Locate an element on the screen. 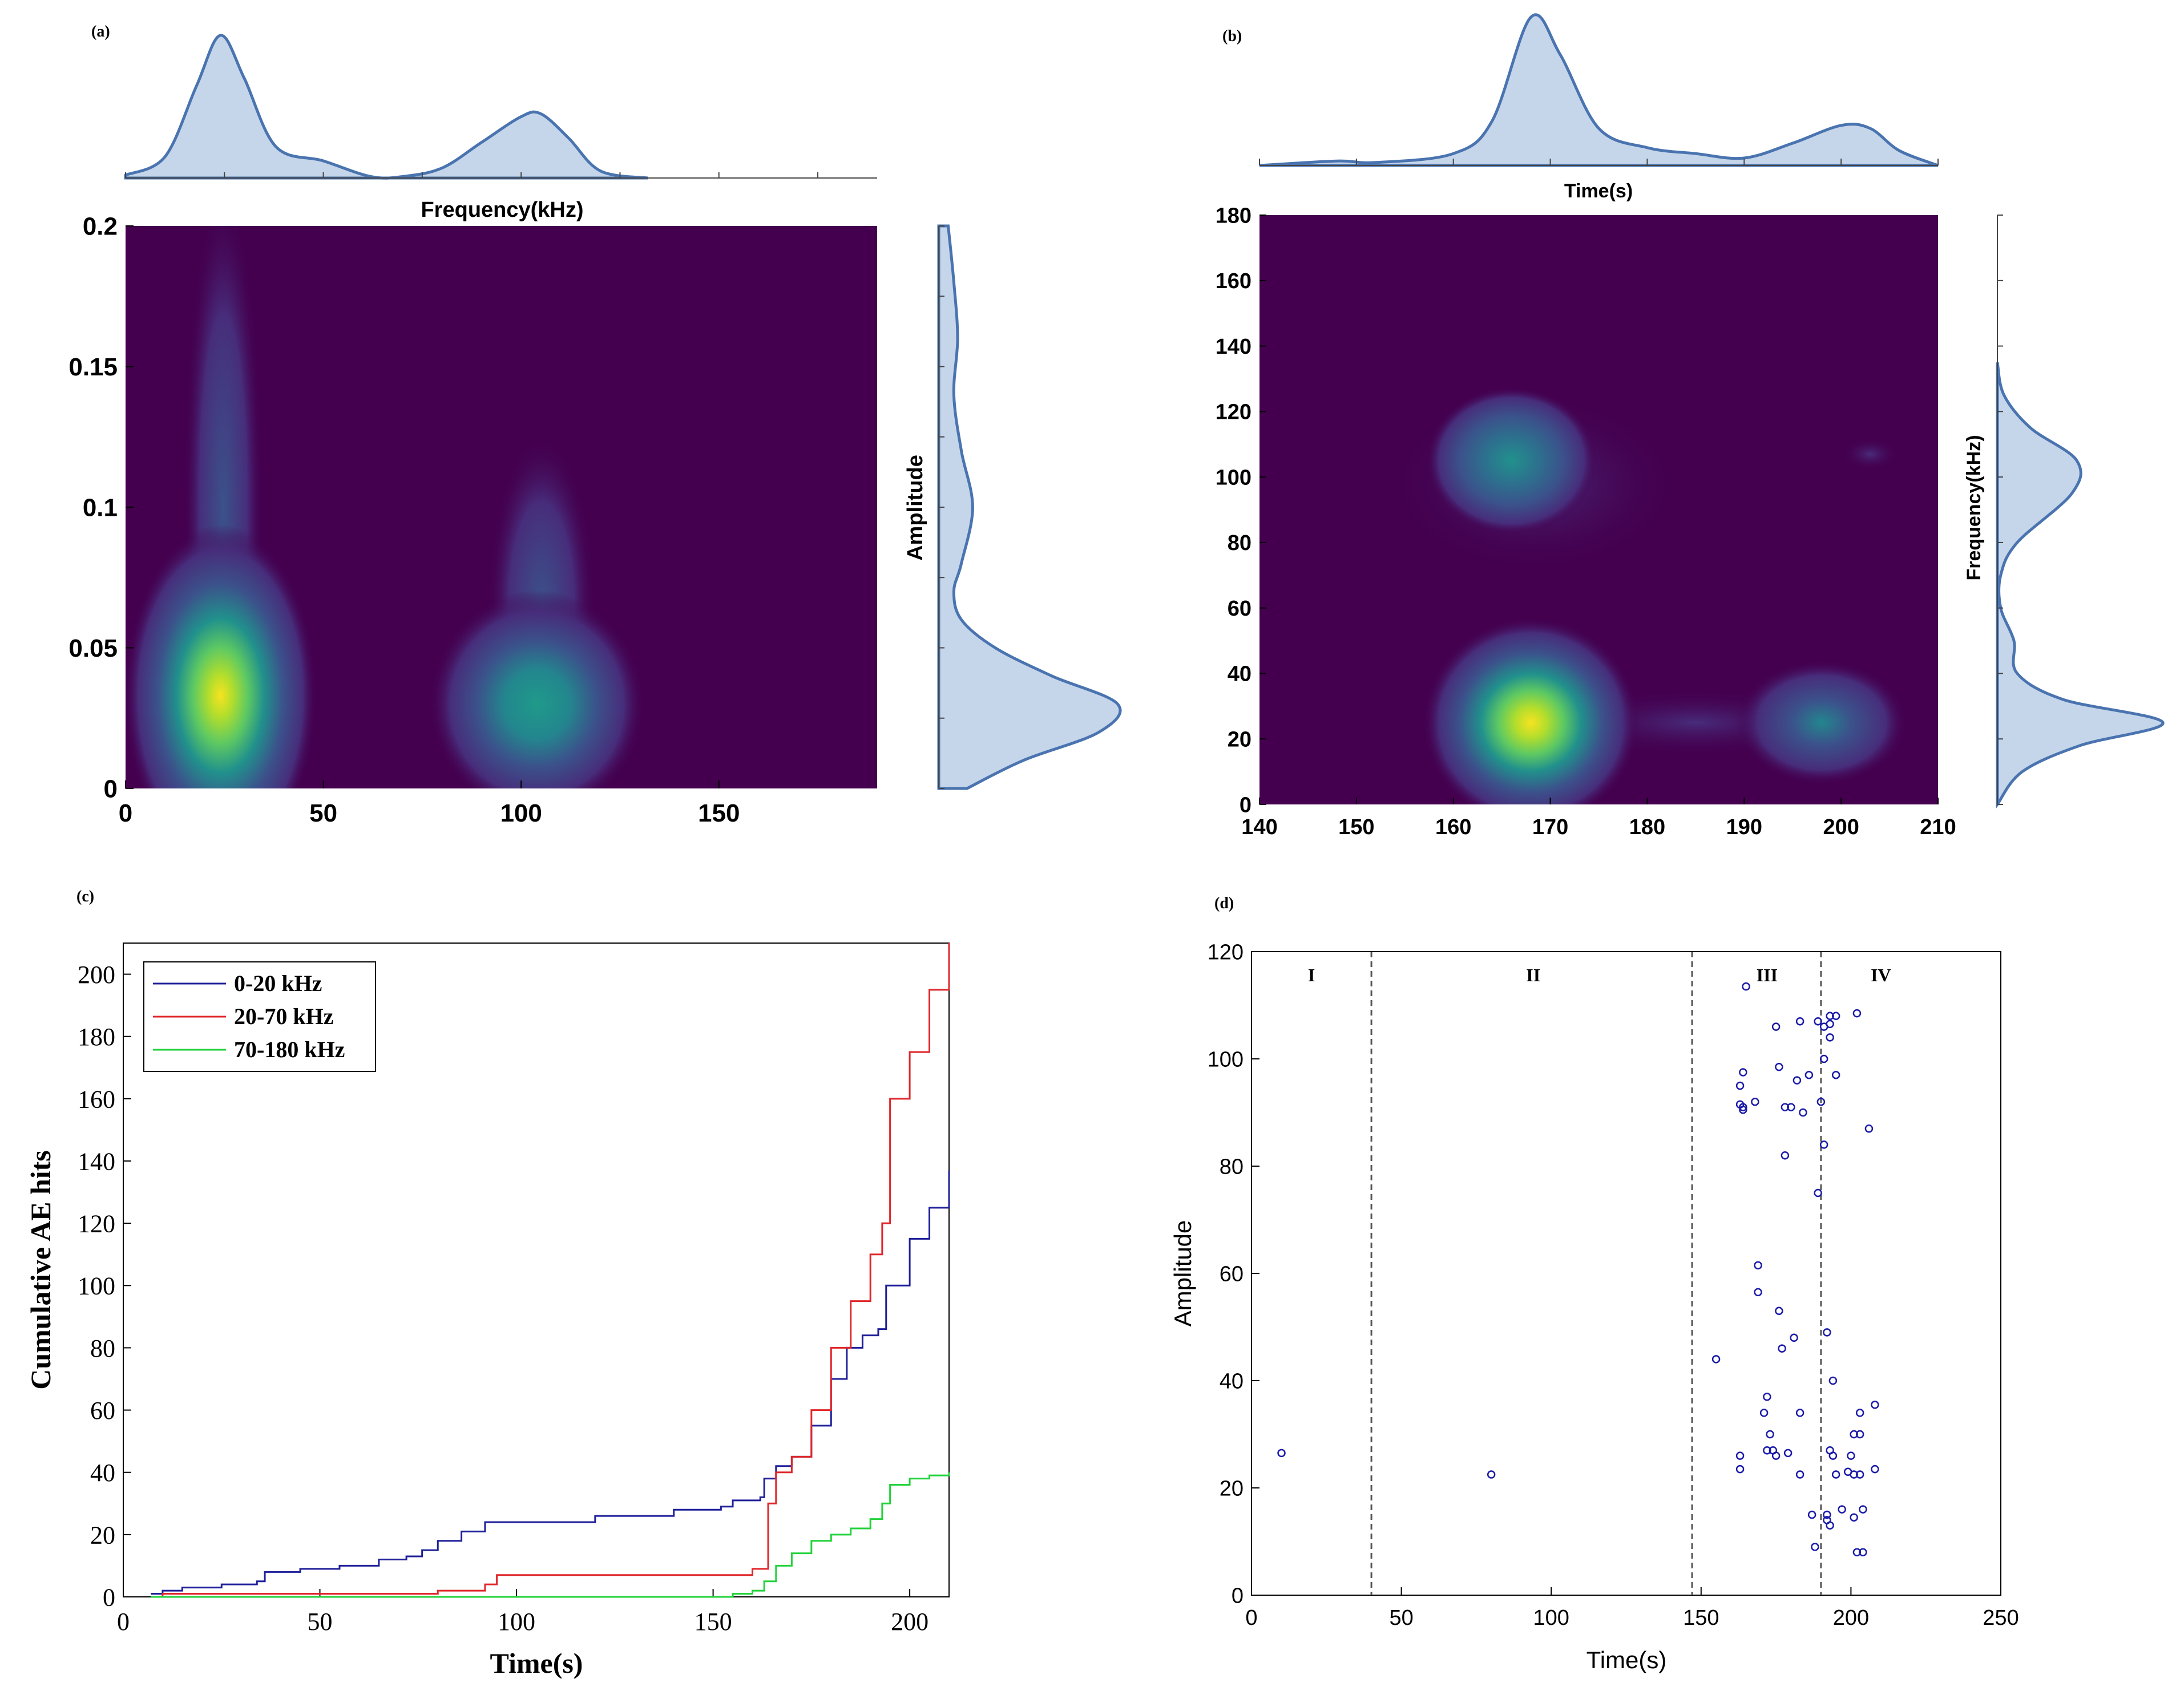  panel-b-y-tick-label: 140 is located at coordinates (1234, 347).